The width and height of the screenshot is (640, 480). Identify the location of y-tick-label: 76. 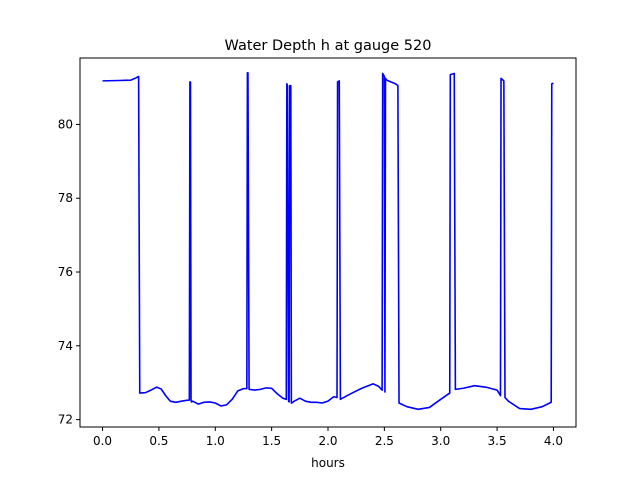
(65, 272).